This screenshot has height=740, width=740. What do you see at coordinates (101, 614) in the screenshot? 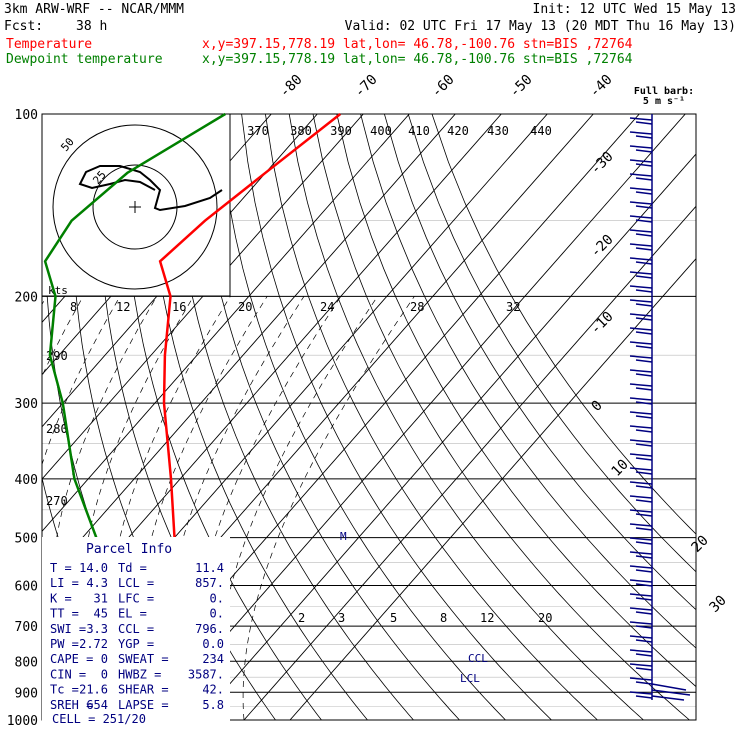
I see `parcel-value: 45` at bounding box center [101, 614].